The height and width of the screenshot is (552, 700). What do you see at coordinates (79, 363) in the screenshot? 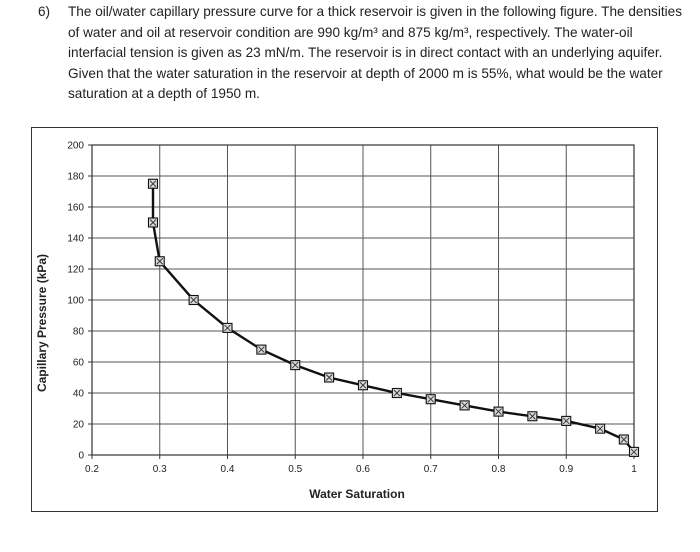
I see `y-tick-label: 60` at bounding box center [79, 363].